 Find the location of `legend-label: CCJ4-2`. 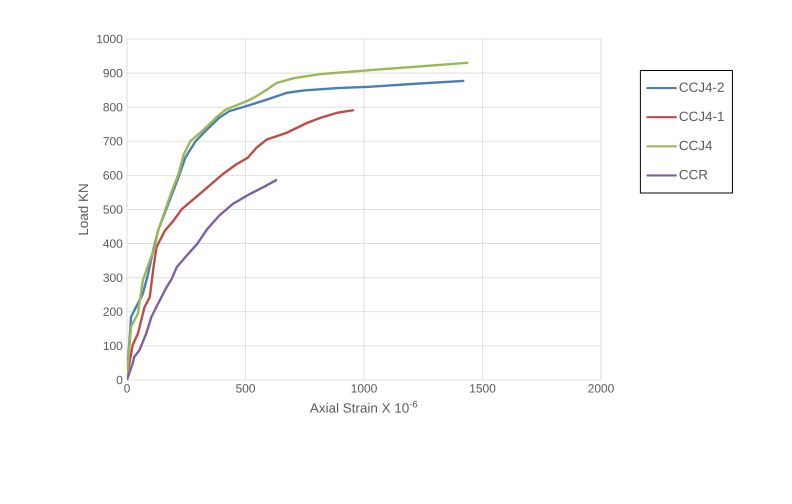

legend-label: CCJ4-2 is located at coordinates (702, 87).